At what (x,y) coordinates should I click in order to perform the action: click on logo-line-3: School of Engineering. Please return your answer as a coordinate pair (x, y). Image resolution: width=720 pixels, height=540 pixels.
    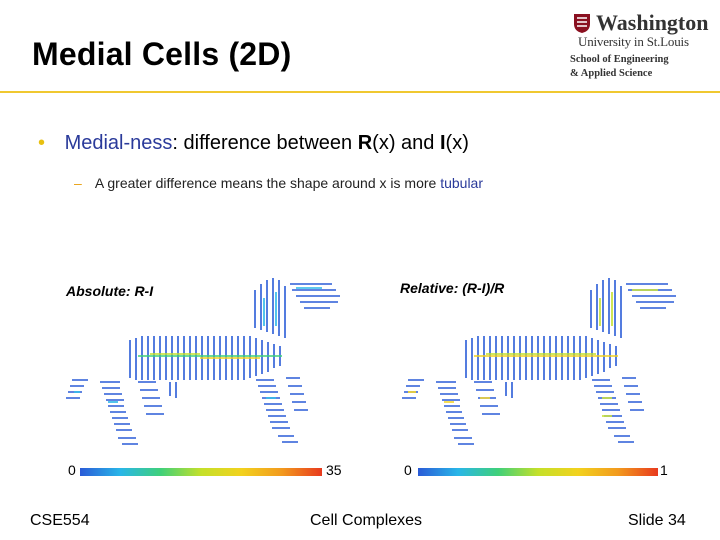
    Looking at the image, I should click on (619, 59).